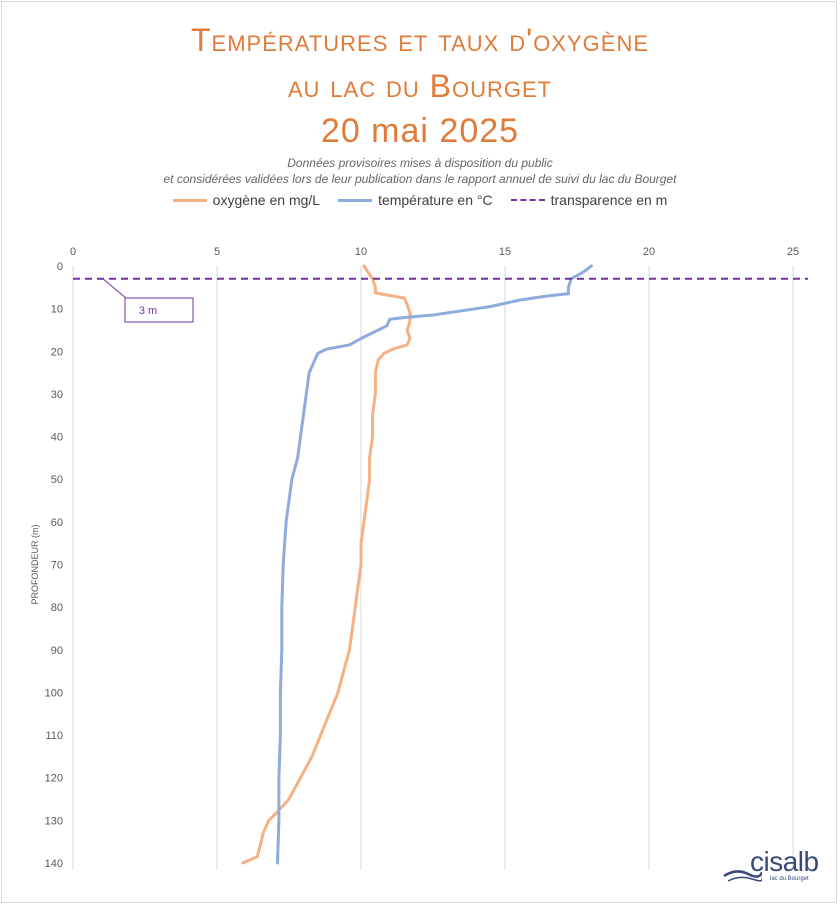 Image resolution: width=840 pixels, height=906 pixels. What do you see at coordinates (505, 252) in the screenshot?
I see `x-tick-label: 15` at bounding box center [505, 252].